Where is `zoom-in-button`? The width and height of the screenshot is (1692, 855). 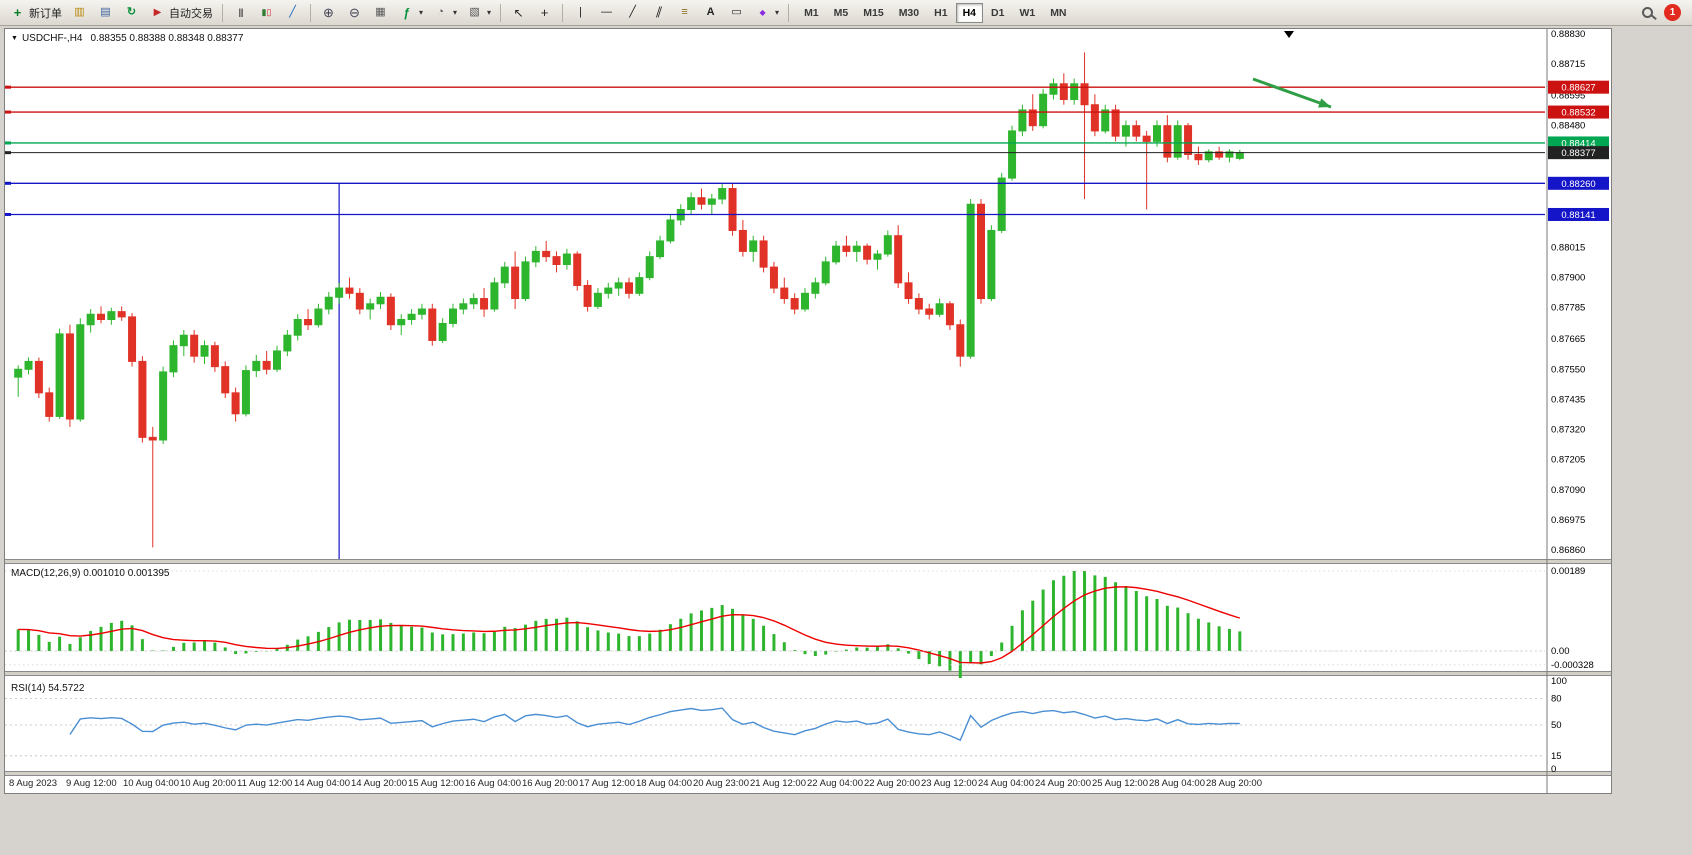
zoom-in-button is located at coordinates (328, 13).